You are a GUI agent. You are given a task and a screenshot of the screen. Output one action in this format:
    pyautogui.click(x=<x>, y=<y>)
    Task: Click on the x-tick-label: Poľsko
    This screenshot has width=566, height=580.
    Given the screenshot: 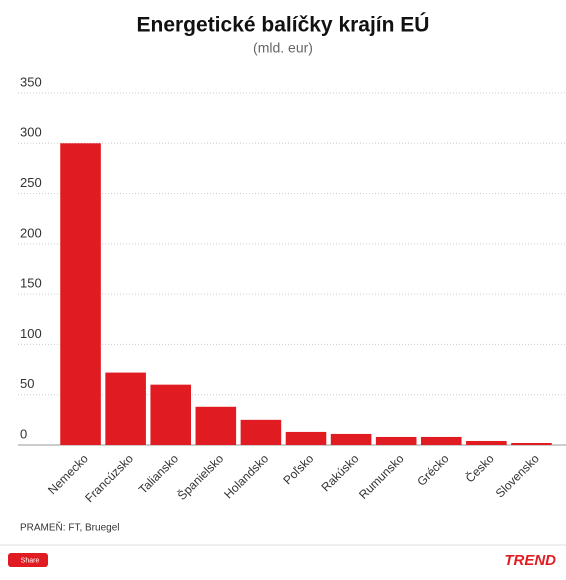 What is the action you would take?
    pyautogui.click(x=298, y=469)
    